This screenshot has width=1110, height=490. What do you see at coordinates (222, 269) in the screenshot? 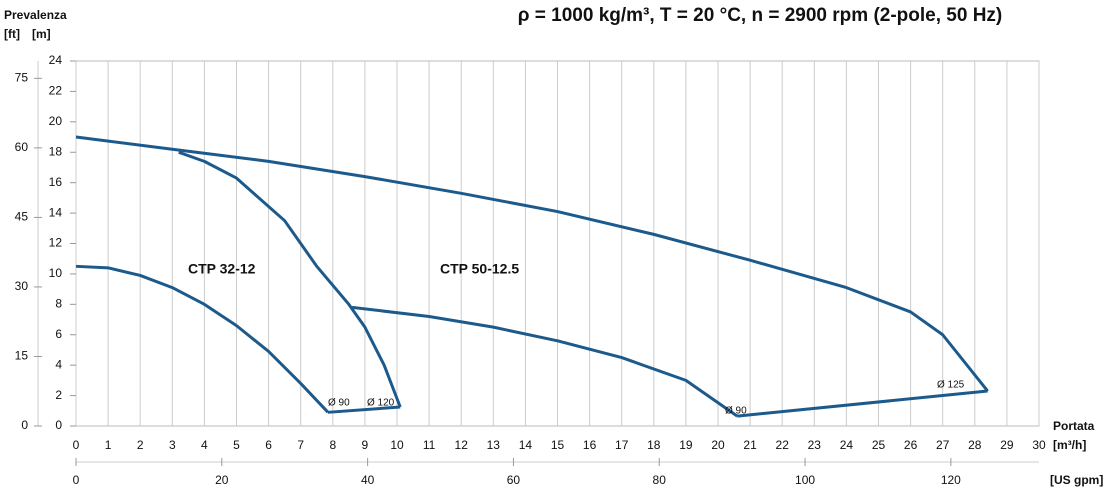
I see `annotation: CTP 32-12` at bounding box center [222, 269].